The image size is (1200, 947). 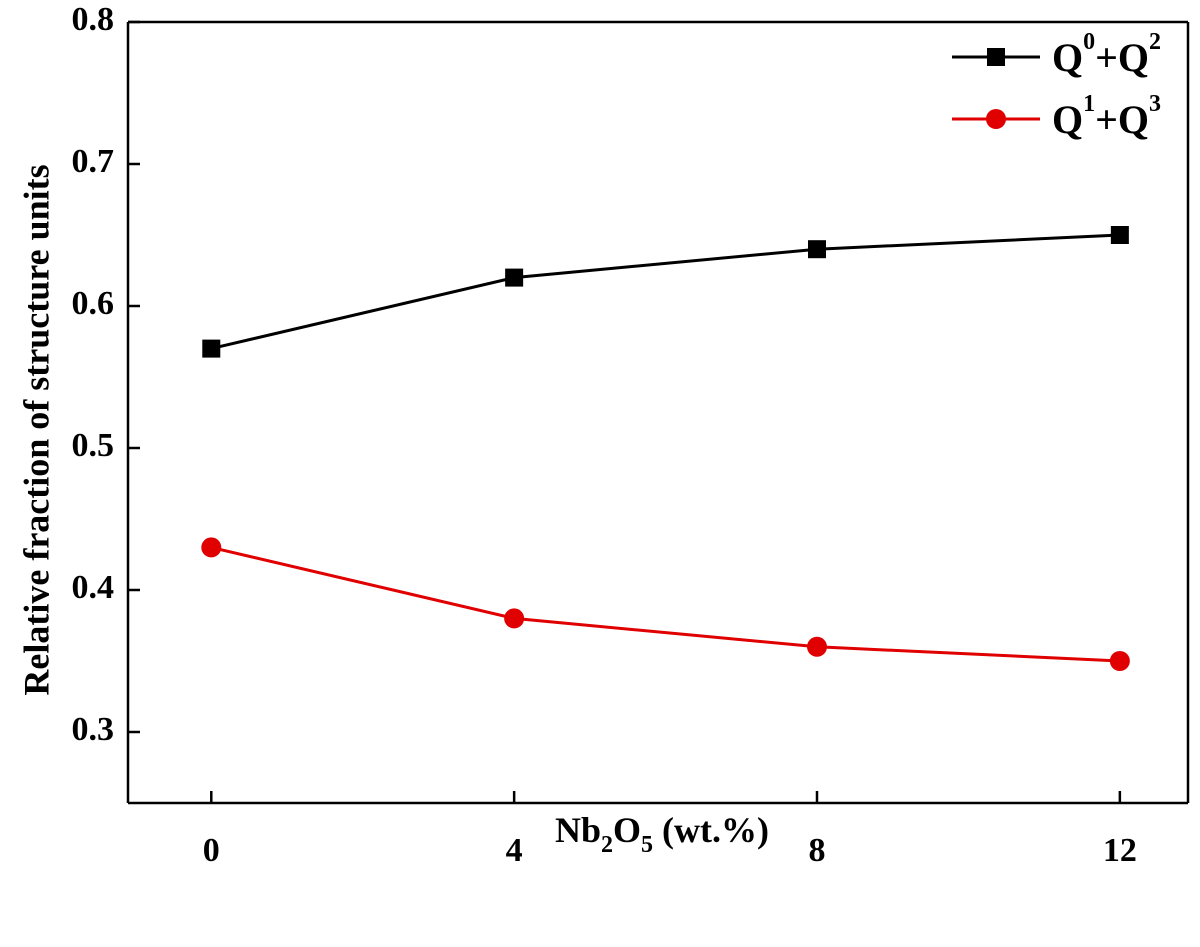 I want to click on x-axis-title-suffix: (wt.%), so click(x=711, y=830).